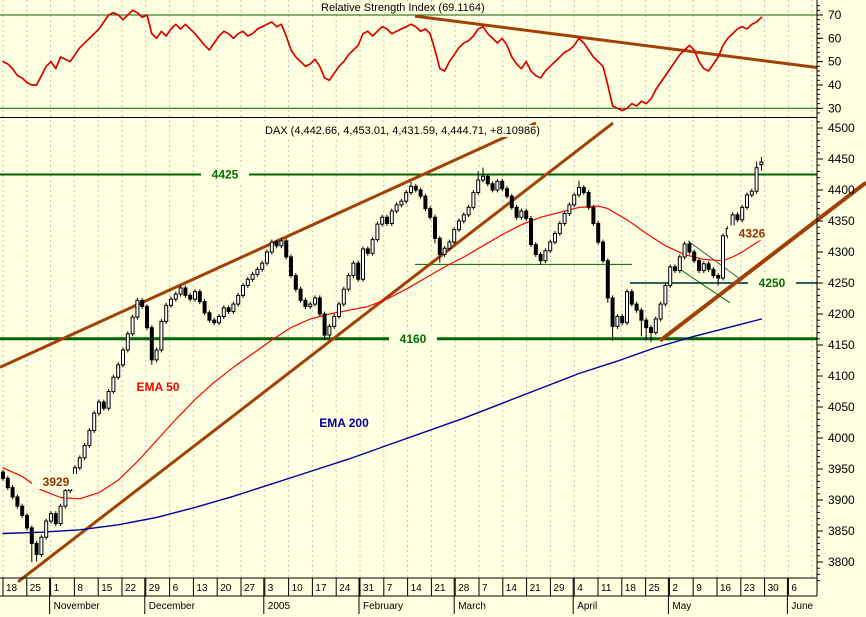 The image size is (866, 617). What do you see at coordinates (271, 588) in the screenshot?
I see `svg-text: 3` at bounding box center [271, 588].